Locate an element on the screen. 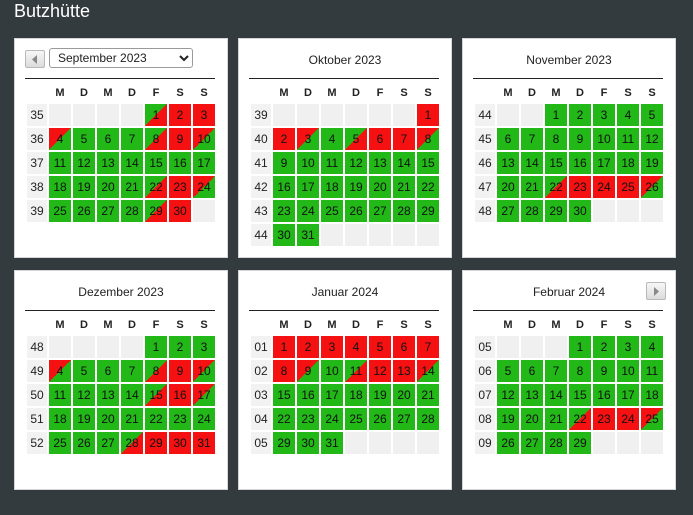 The height and width of the screenshot is (515, 693). prev-month-button is located at coordinates (35, 59).